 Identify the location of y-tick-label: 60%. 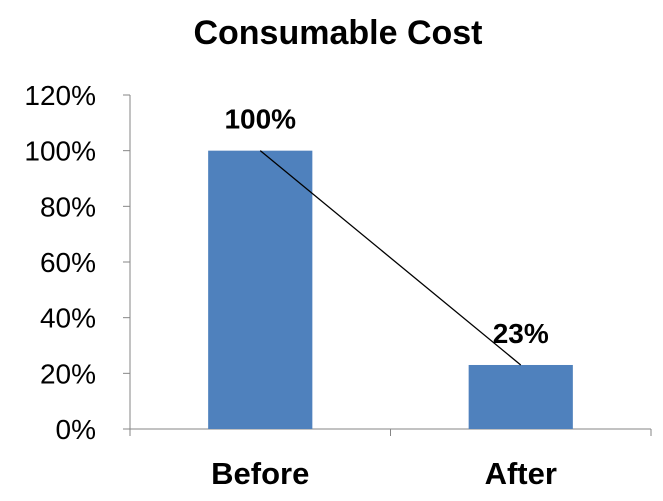
(68, 262).